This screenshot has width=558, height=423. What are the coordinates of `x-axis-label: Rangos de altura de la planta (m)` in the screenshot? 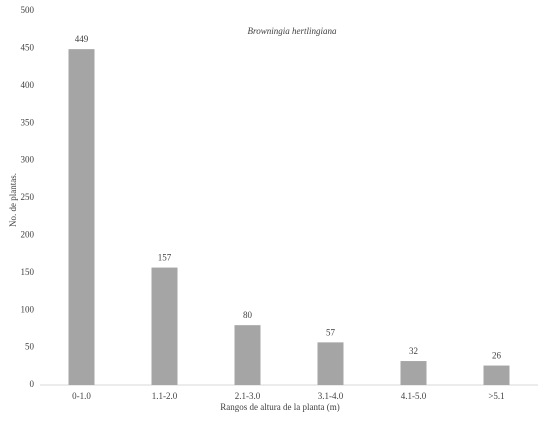 It's located at (279, 407).